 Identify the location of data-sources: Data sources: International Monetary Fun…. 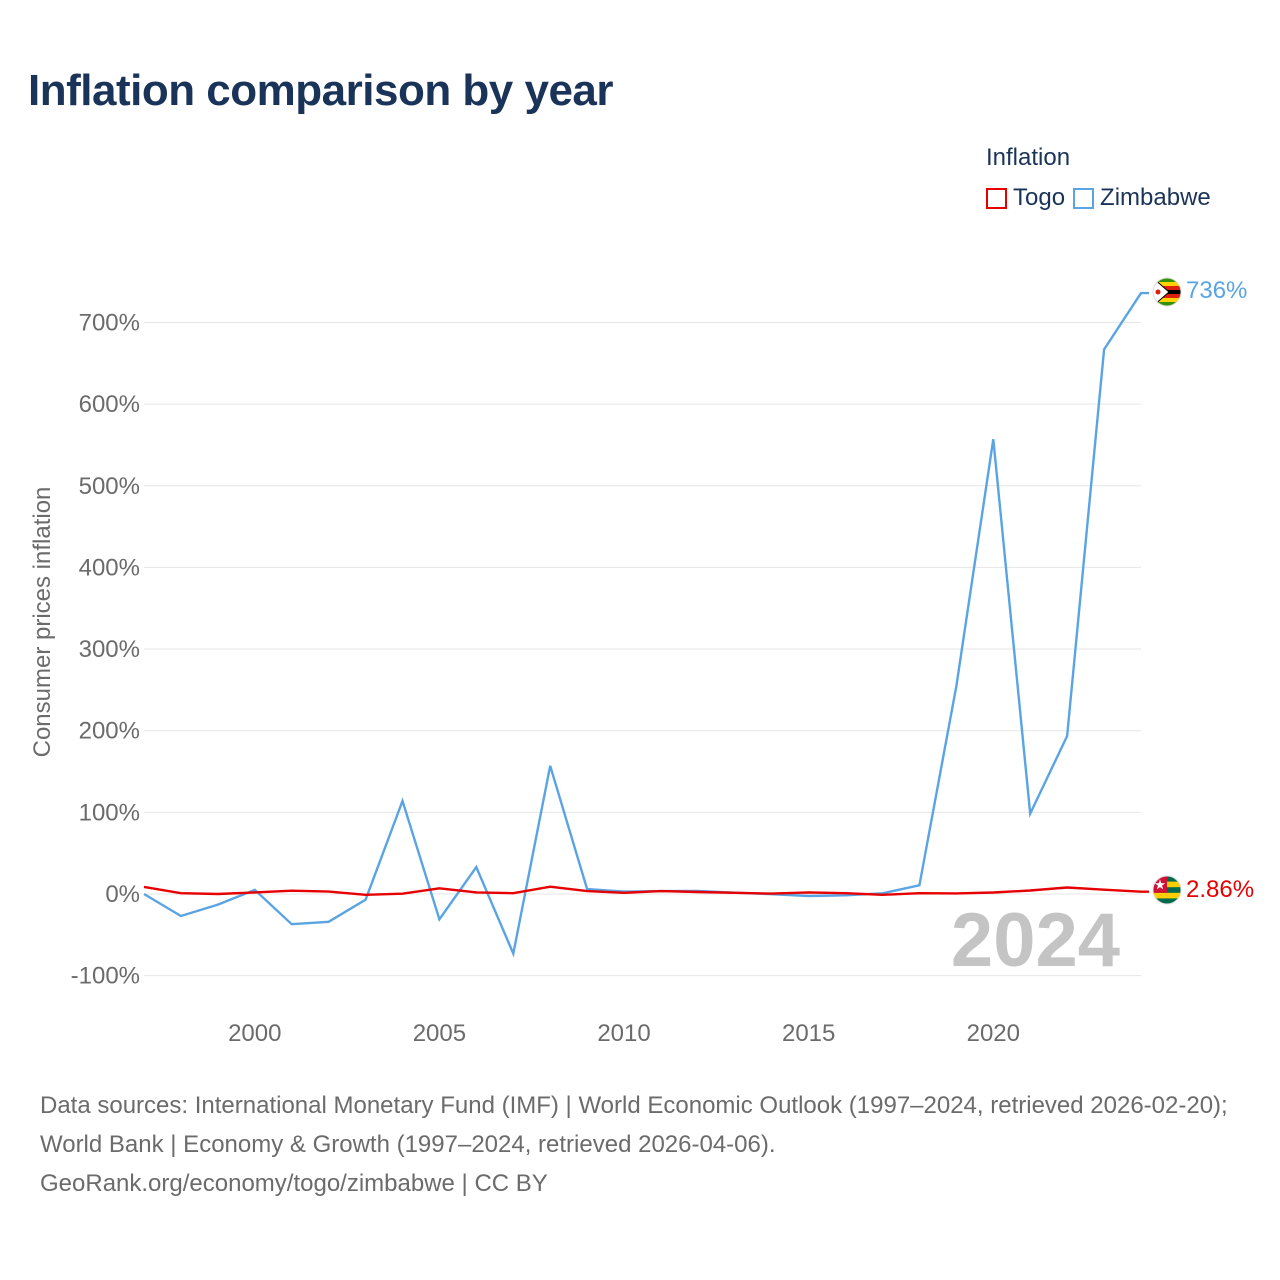
(634, 1125).